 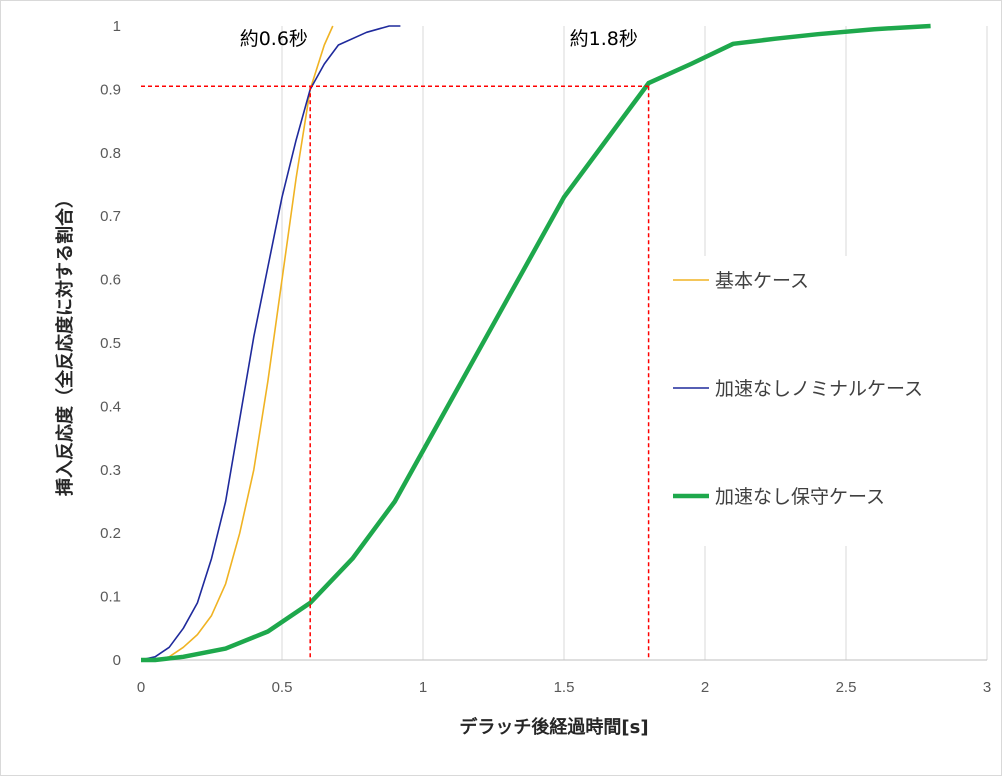 What do you see at coordinates (110, 216) in the screenshot?
I see `y-tick-label: 0.7` at bounding box center [110, 216].